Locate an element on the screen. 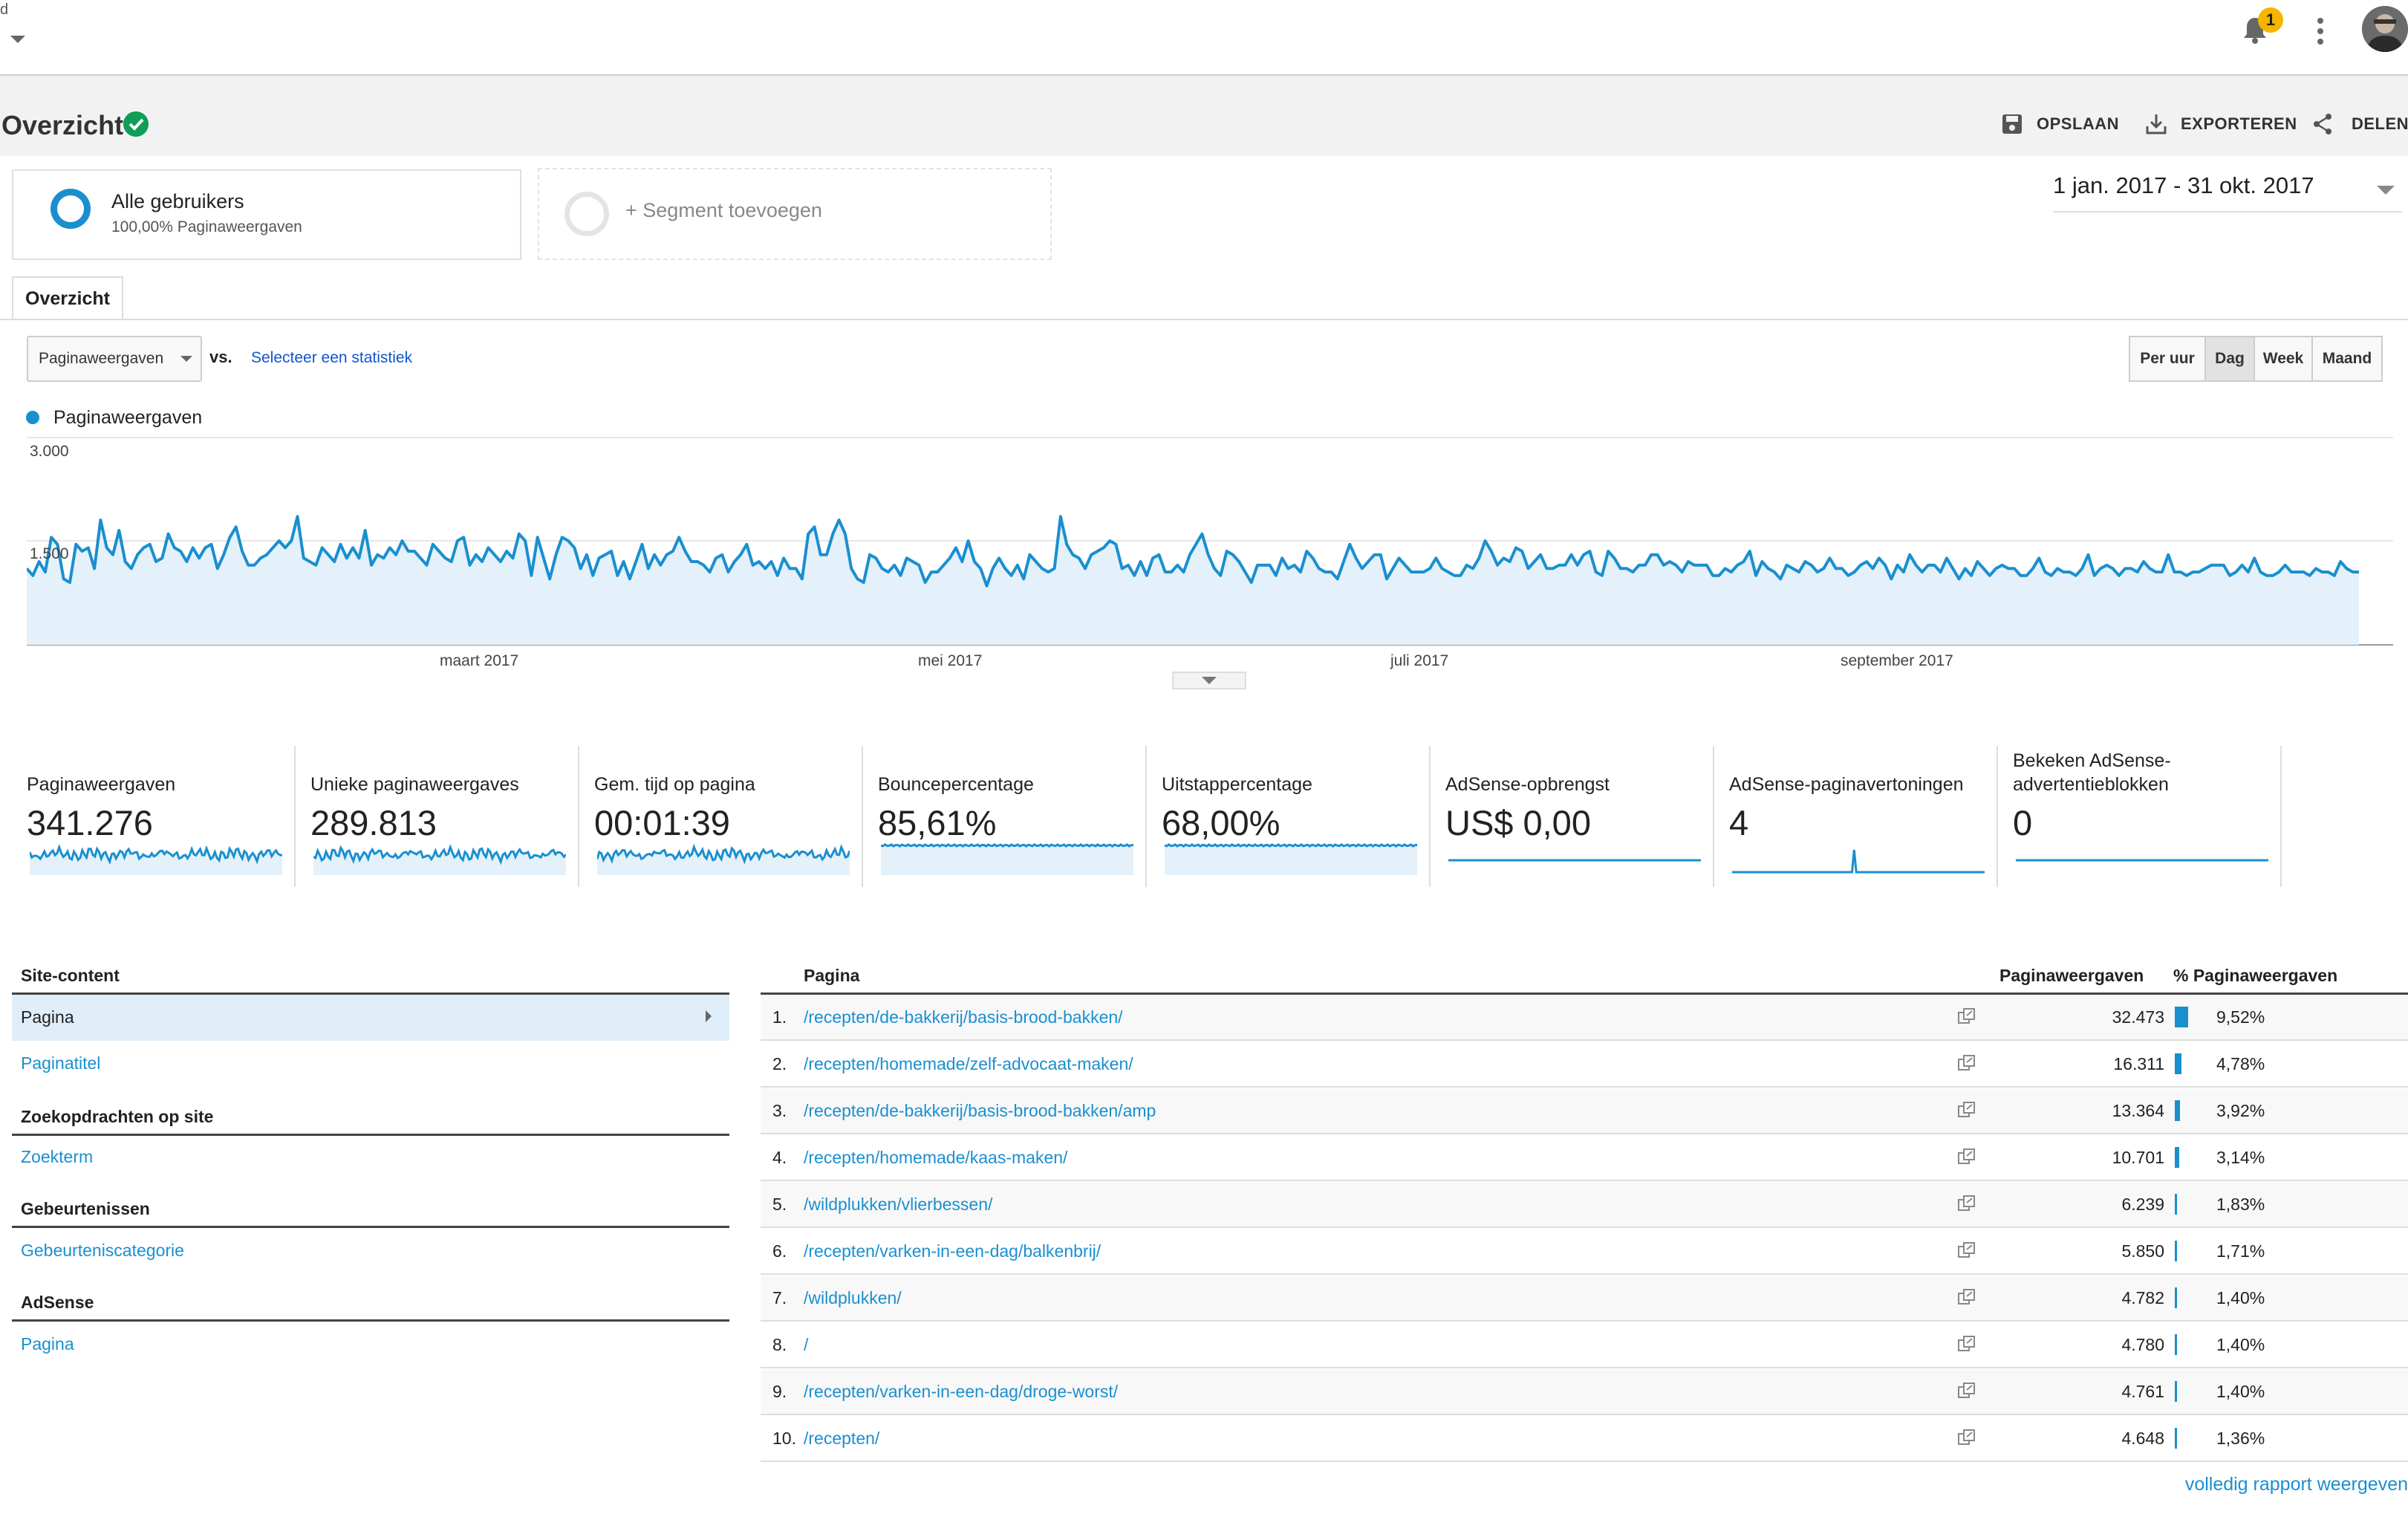 Image resolution: width=2408 pixels, height=1514 pixels. scorecard: Bekeken AdSense-advertentieblokken 0 is located at coordinates (2154, 817).